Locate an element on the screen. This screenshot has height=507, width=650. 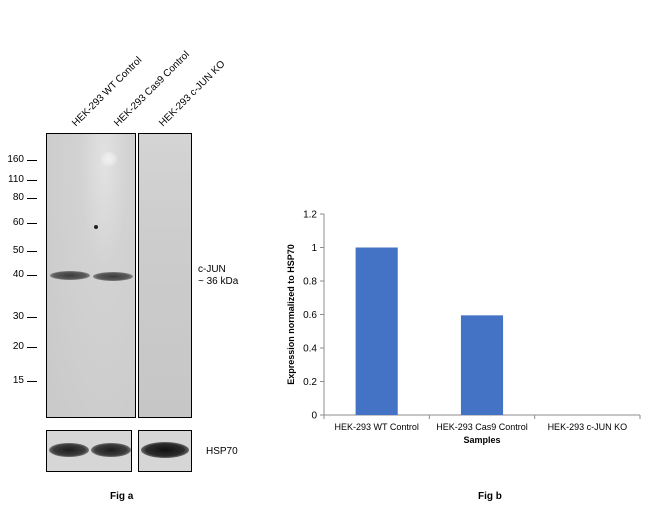
fig-b-caption: Fig b is located at coordinates (490, 496).